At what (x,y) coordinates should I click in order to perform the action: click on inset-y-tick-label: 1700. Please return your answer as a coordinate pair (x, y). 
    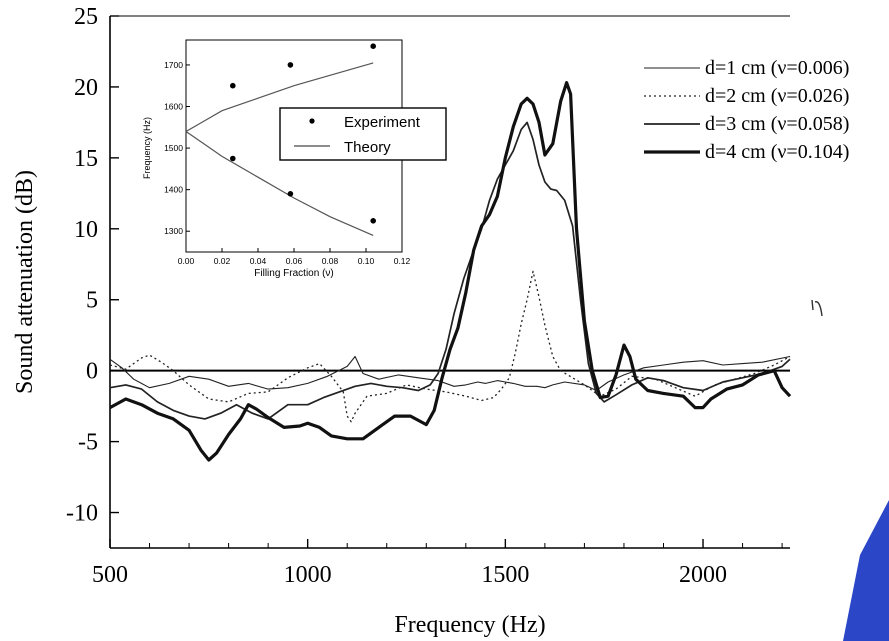
    Looking at the image, I should click on (173, 65).